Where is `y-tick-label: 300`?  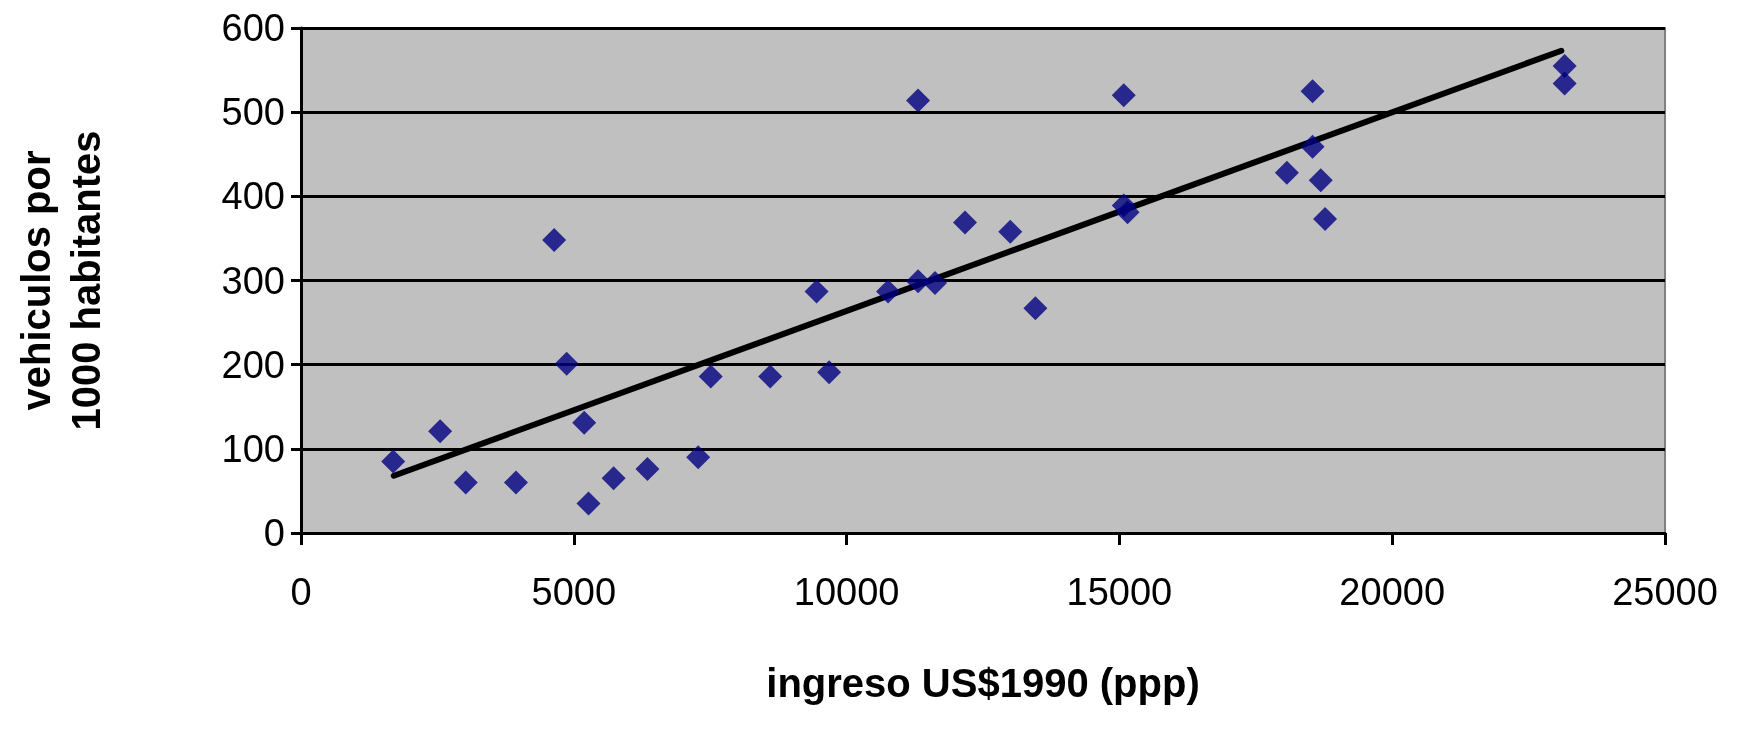 y-tick-label: 300 is located at coordinates (253, 280).